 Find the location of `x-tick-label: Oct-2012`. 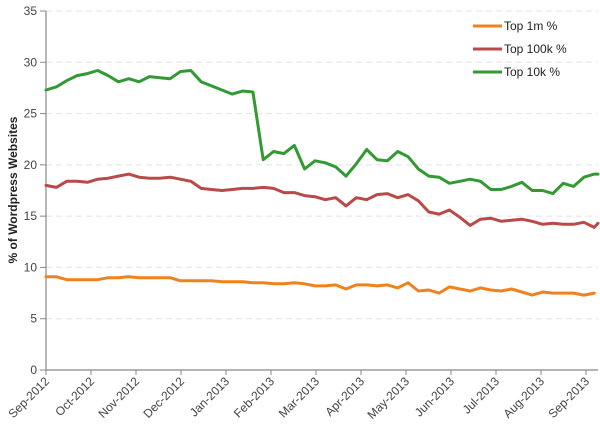

x-tick-label: Oct-2012 is located at coordinates (74, 396).